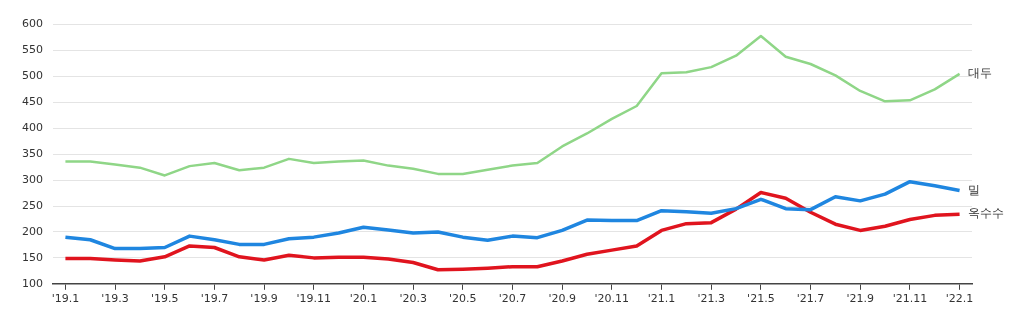 The image size is (1032, 323). Describe the element at coordinates (214, 299) in the screenshot. I see `x-tick-label: '19.7` at that location.